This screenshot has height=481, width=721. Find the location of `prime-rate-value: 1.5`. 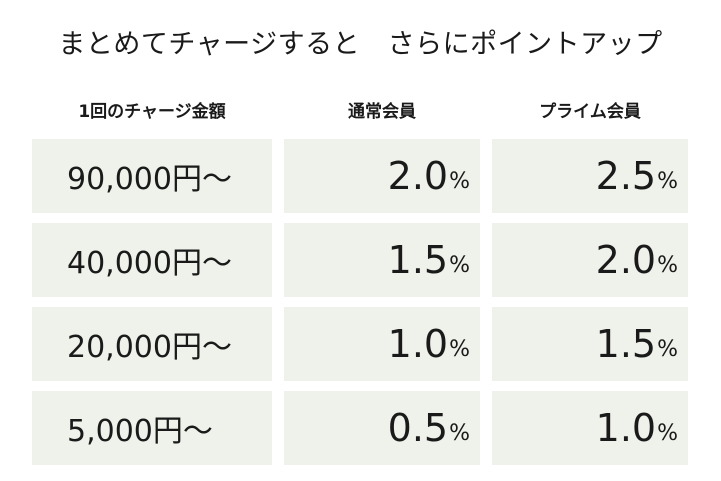

prime-rate-value: 1.5 is located at coordinates (626, 344).